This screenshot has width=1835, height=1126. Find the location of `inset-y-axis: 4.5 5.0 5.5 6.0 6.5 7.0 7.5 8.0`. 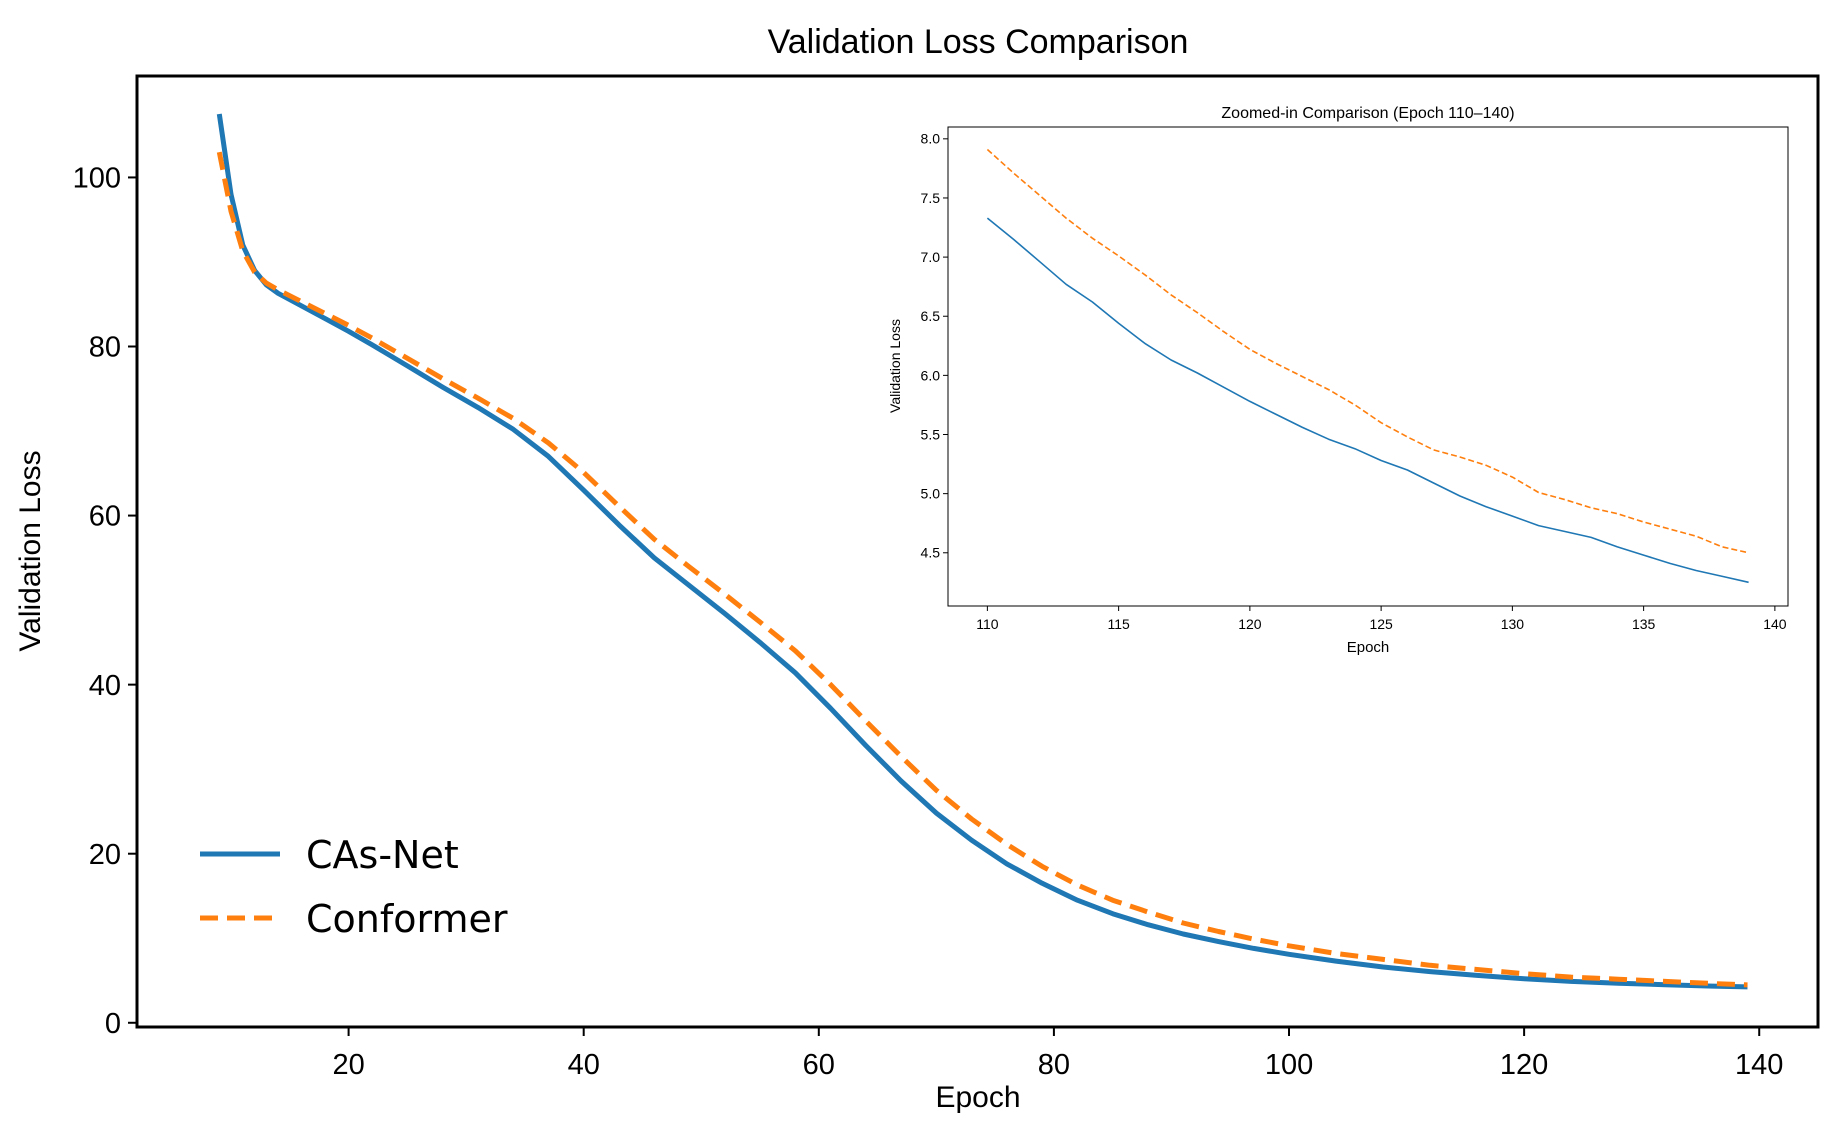

inset-y-axis: 4.5 5.0 5.5 6.0 6.5 7.0 7.5 8.0 is located at coordinates (934, 346).